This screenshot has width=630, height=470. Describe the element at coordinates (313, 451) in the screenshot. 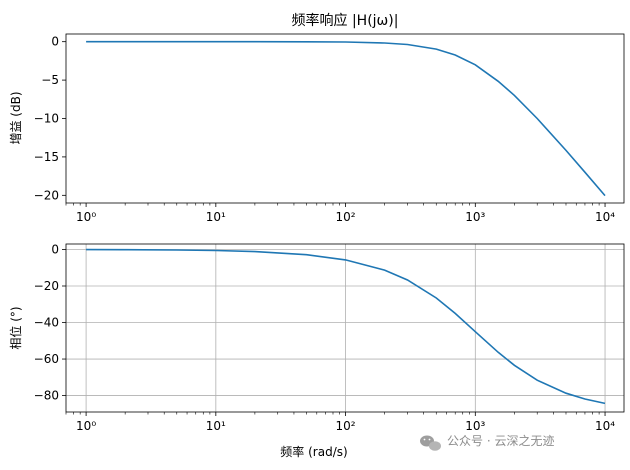

I see `phase-x-axis-label: 频率 (rad/s)` at that location.